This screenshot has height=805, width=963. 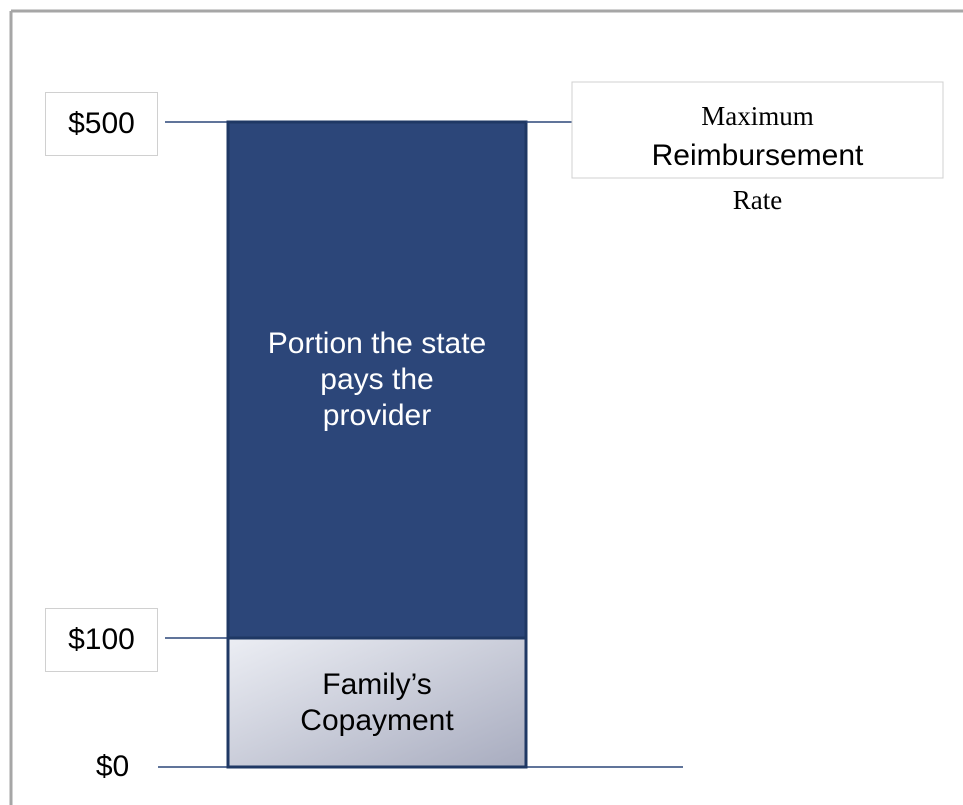 I want to click on segment-label: Family’s Copayment, so click(x=377, y=702).